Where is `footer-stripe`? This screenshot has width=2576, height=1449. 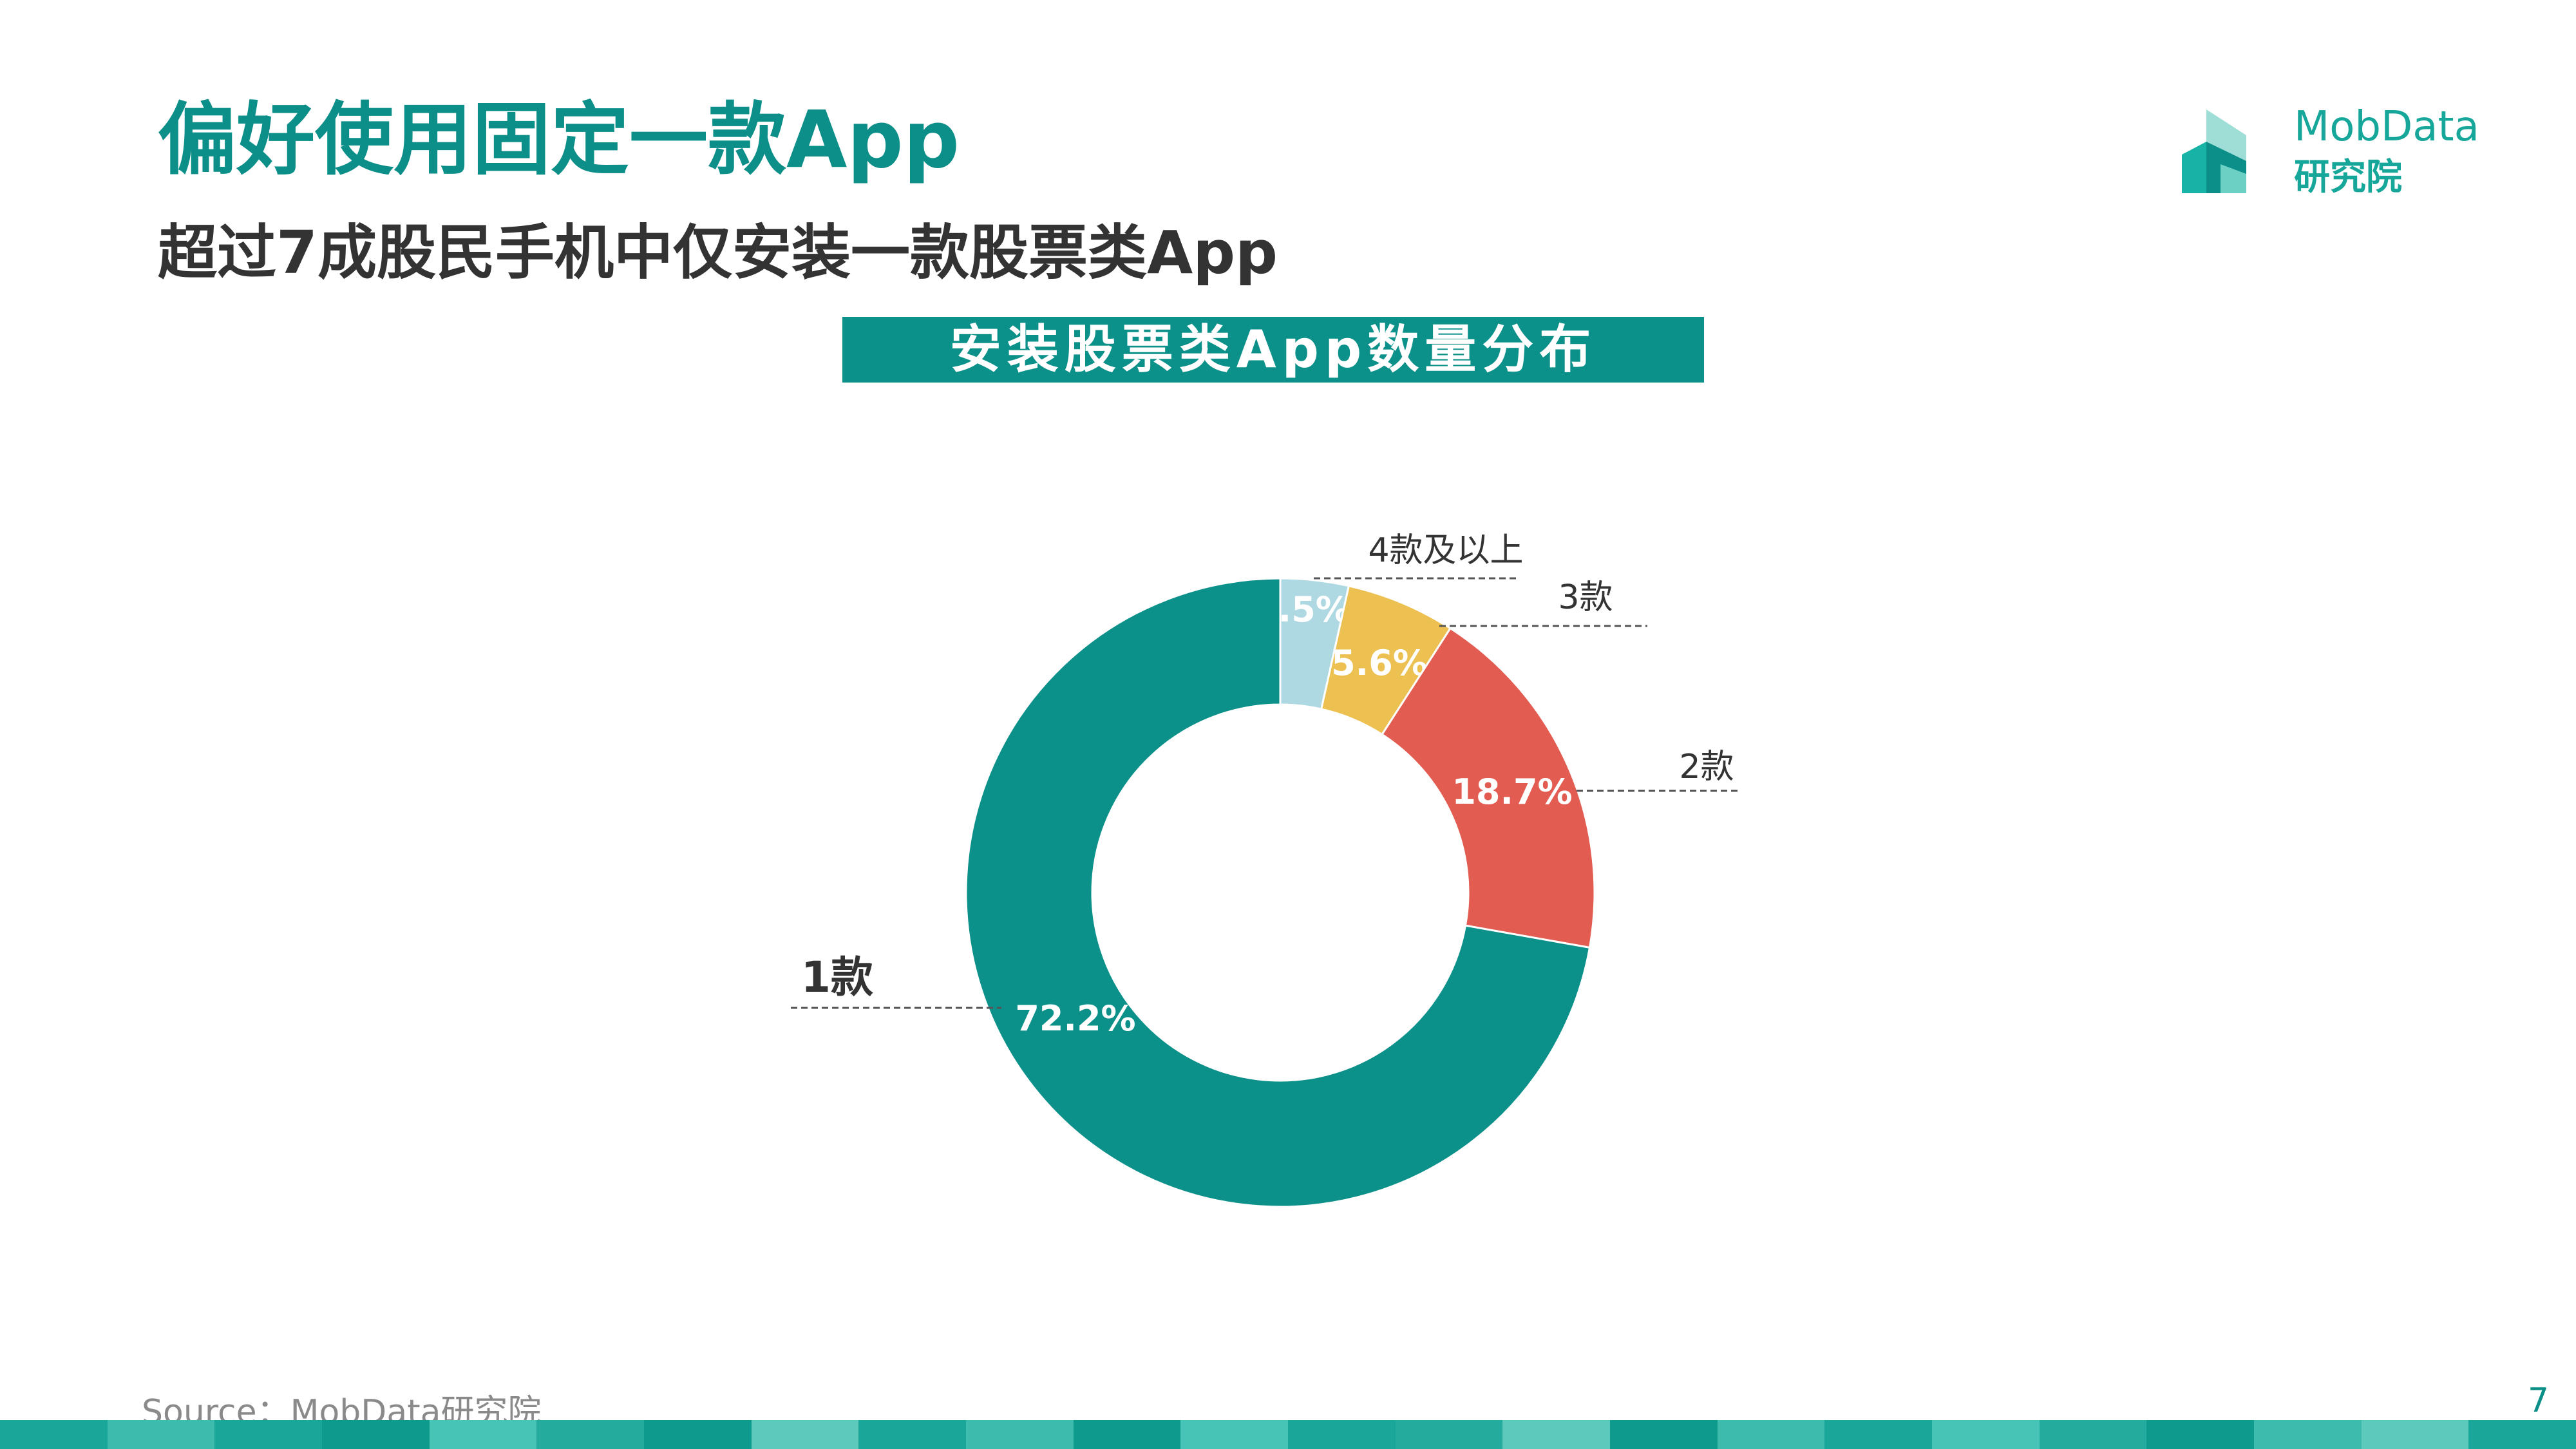
footer-stripe is located at coordinates (1288, 1434).